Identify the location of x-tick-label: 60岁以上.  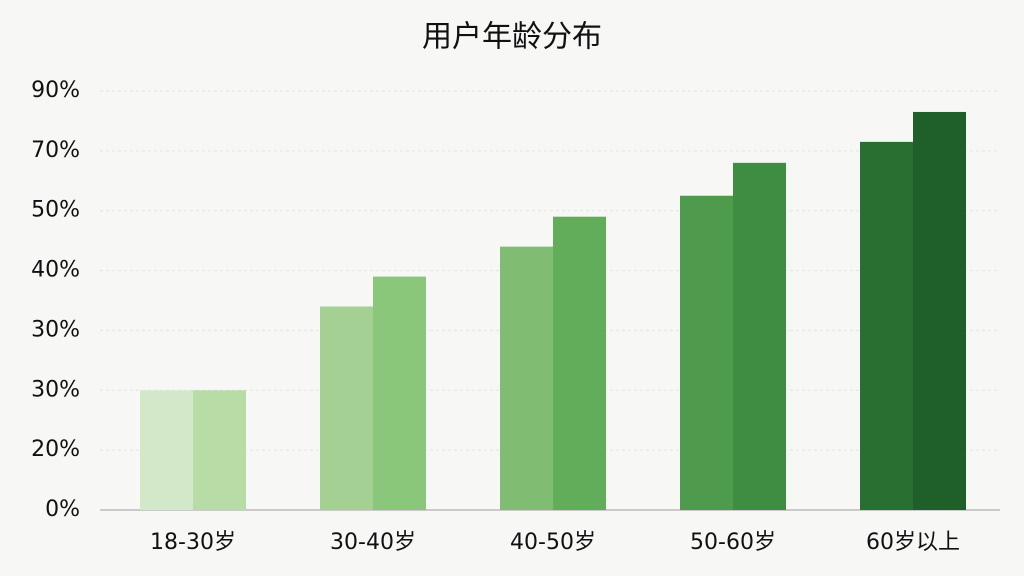
(913, 542).